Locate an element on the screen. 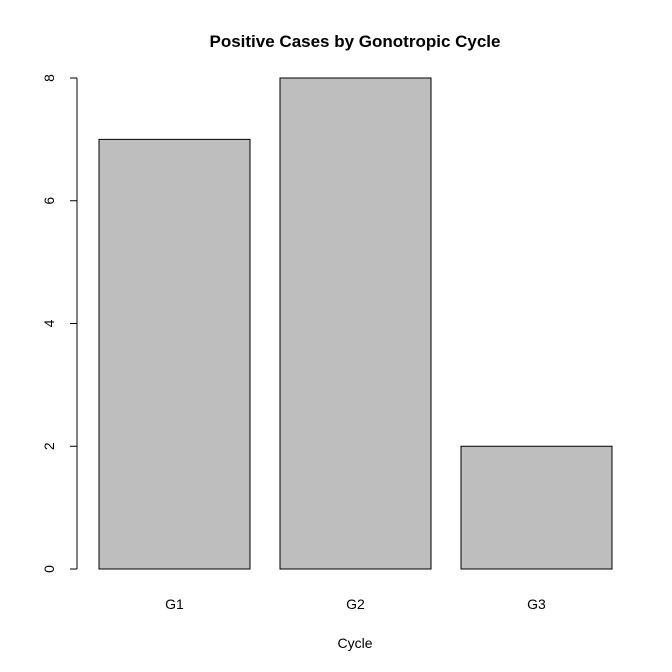 This screenshot has width=672, height=672. bar-g3 is located at coordinates (536, 507).